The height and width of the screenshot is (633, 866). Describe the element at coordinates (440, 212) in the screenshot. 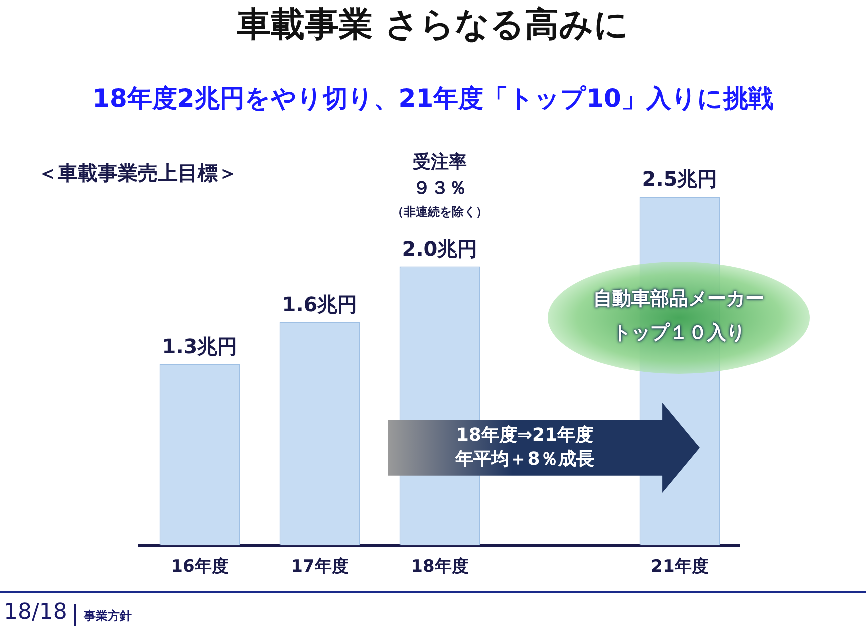

I see `annotation: （非連続を除く）` at that location.